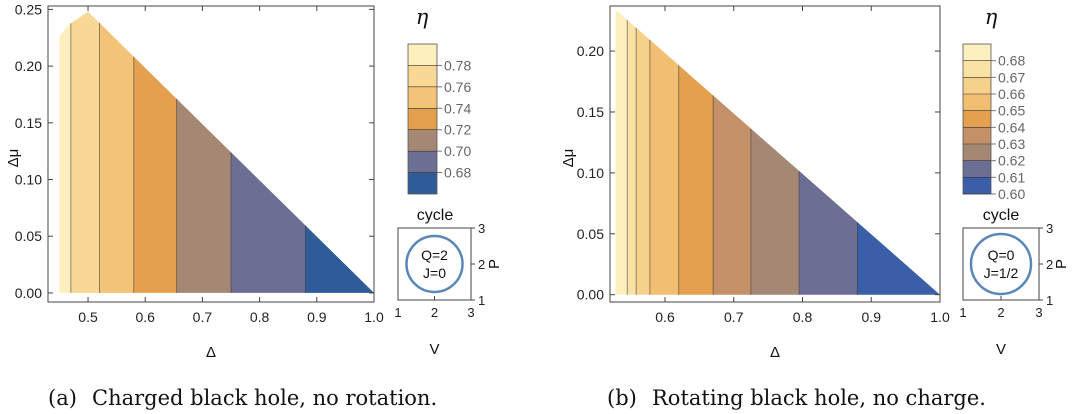  What do you see at coordinates (568, 158) in the screenshot?
I see `panel-b-ylabel: Δμ` at bounding box center [568, 158].